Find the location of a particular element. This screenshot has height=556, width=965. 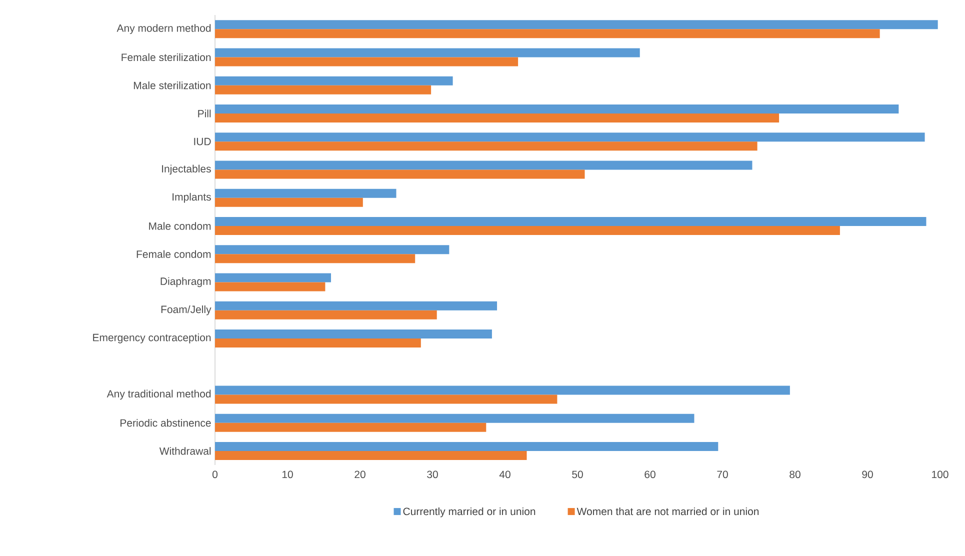

x-tick-label: 10 is located at coordinates (287, 474).